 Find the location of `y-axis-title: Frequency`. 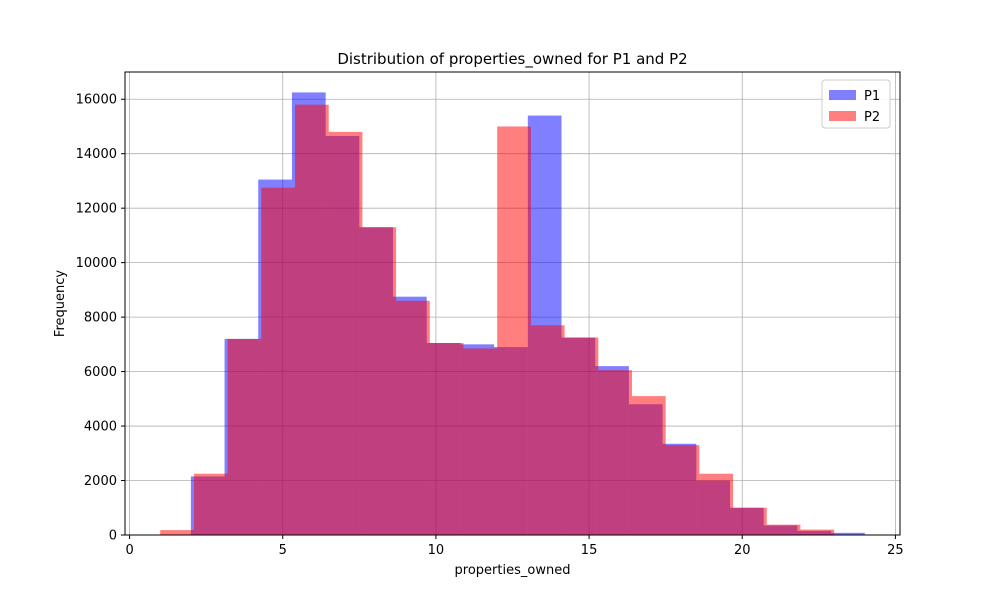

y-axis-title: Frequency is located at coordinates (60, 303).